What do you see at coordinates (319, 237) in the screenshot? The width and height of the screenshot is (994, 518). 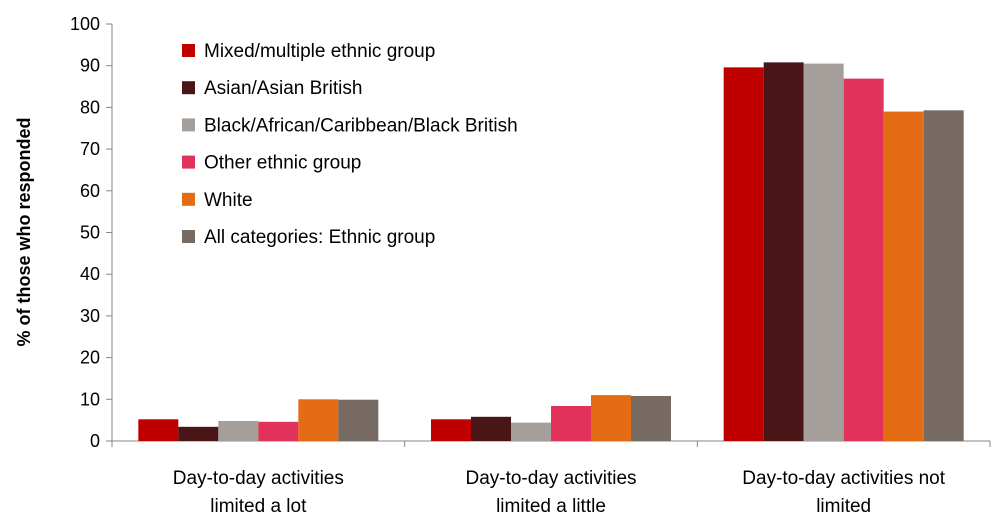 I see `legend-label: All categories: Ethnic group` at bounding box center [319, 237].